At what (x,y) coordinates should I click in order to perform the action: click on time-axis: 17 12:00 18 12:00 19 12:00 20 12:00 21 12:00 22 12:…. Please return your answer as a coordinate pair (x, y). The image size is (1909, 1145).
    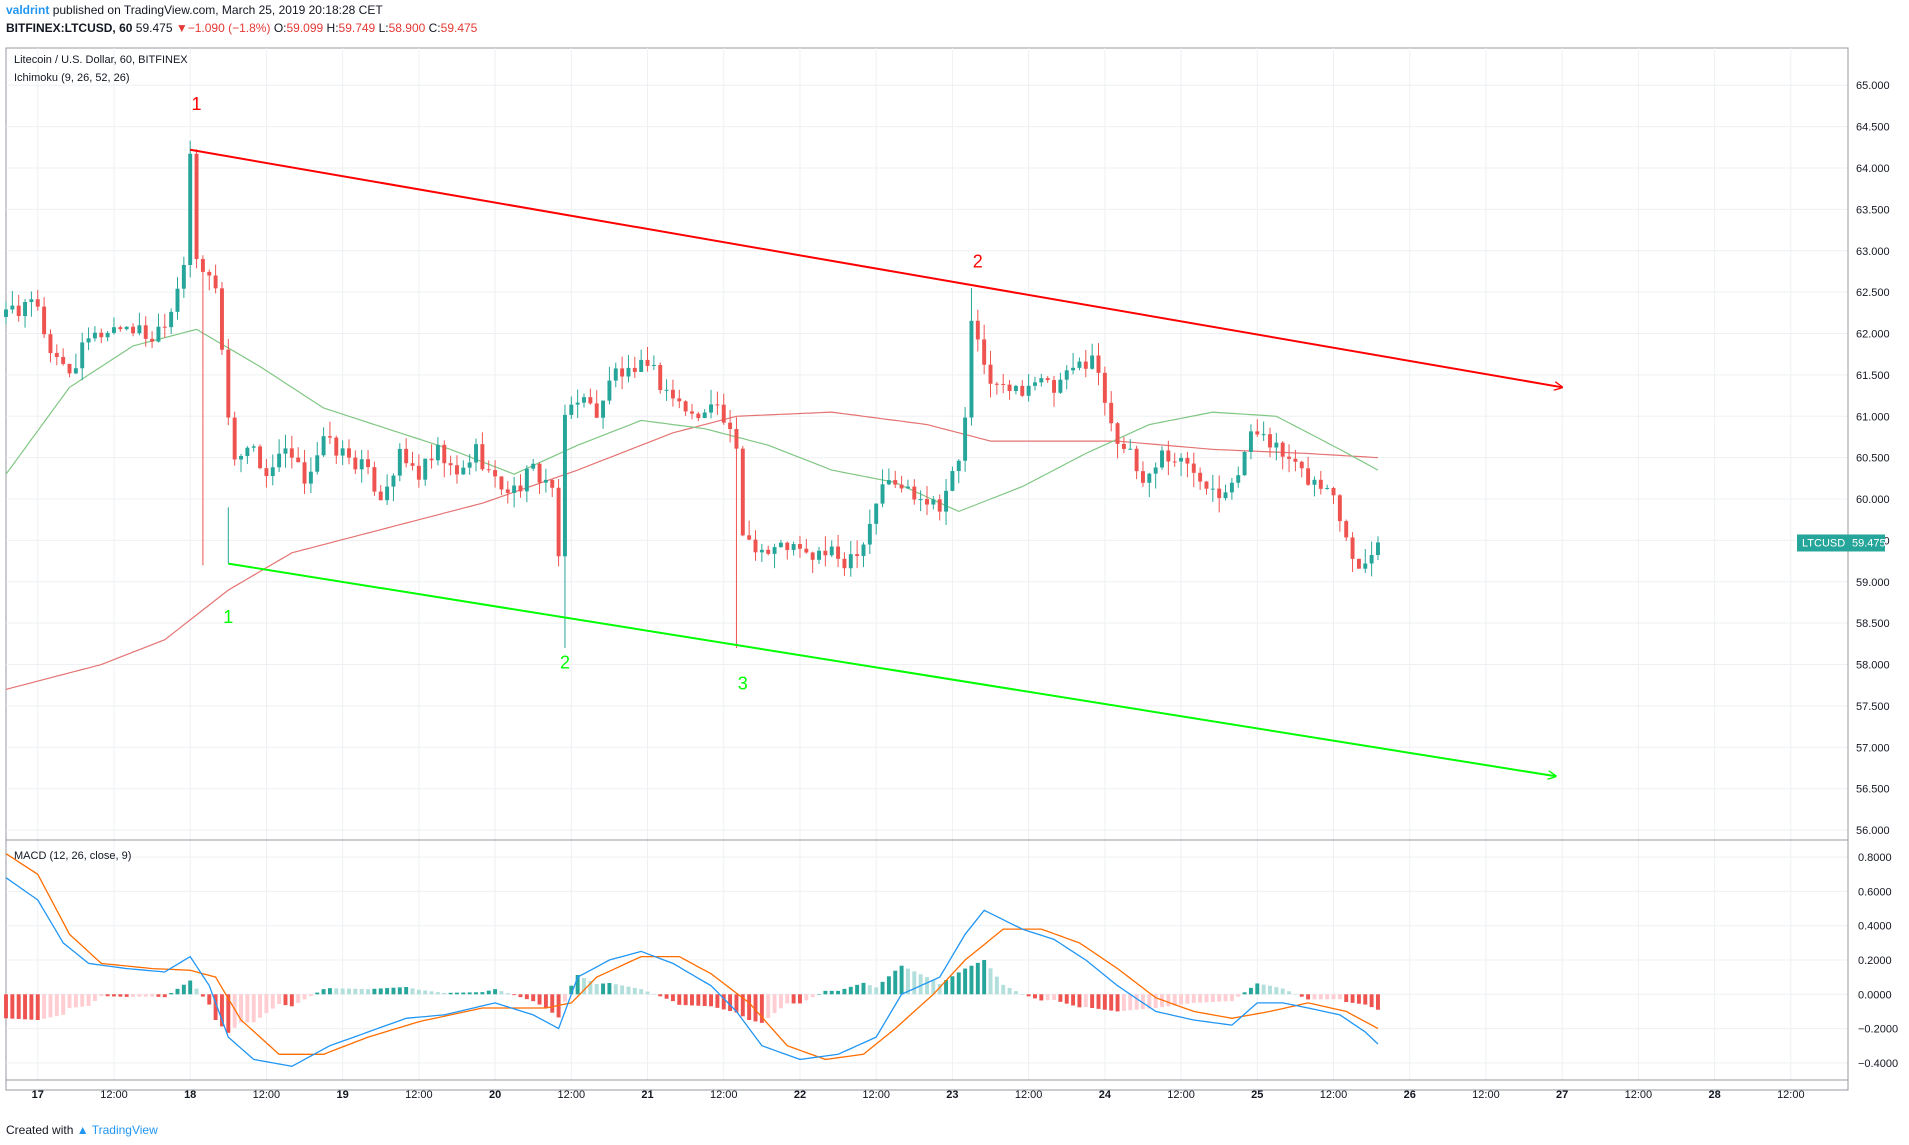
    Looking at the image, I should click on (918, 1095).